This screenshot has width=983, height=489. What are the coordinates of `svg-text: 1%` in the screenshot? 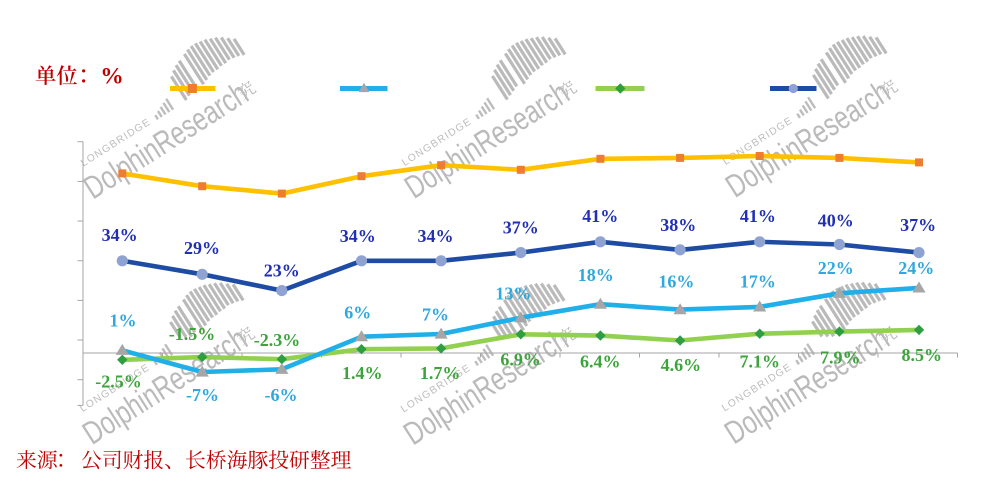 It's located at (123, 321).